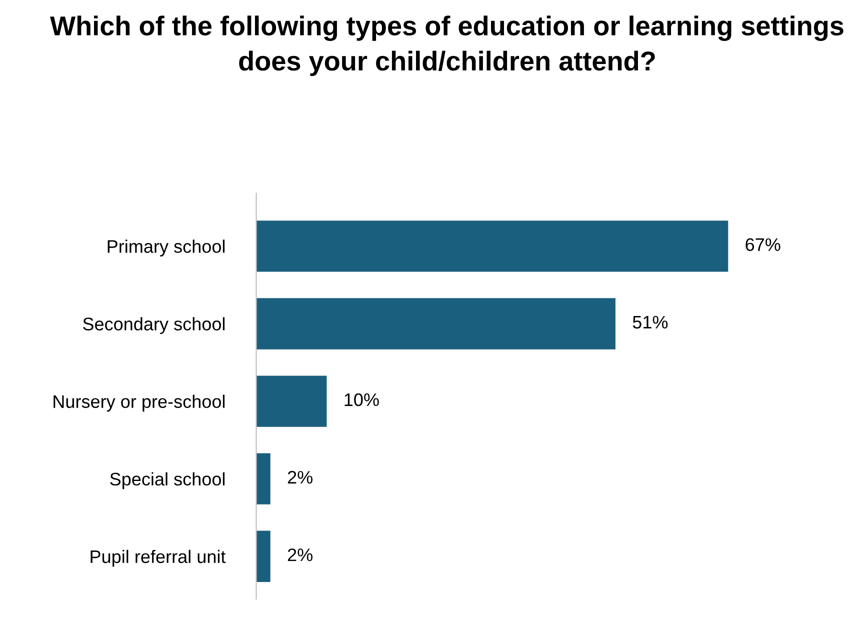 The width and height of the screenshot is (860, 624). Describe the element at coordinates (167, 481) in the screenshot. I see `y-tick-label: Special school` at that location.